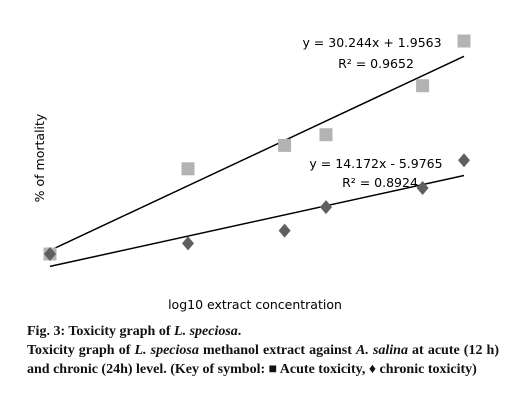  What do you see at coordinates (277, 350) in the screenshot?
I see `caption-part: methanol extract against` at bounding box center [277, 350].